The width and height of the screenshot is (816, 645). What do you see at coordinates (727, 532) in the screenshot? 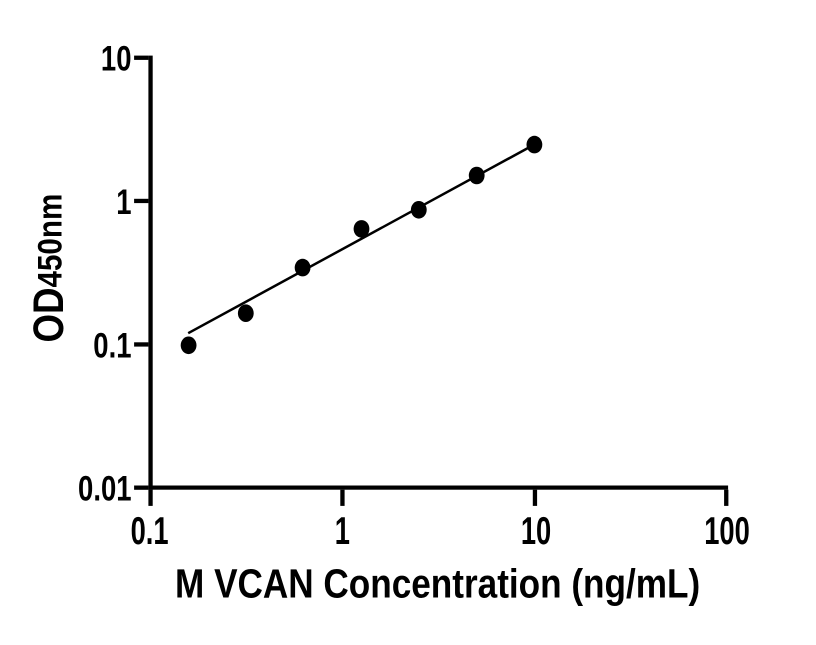
I see `svg-text: 100` at bounding box center [727, 532].